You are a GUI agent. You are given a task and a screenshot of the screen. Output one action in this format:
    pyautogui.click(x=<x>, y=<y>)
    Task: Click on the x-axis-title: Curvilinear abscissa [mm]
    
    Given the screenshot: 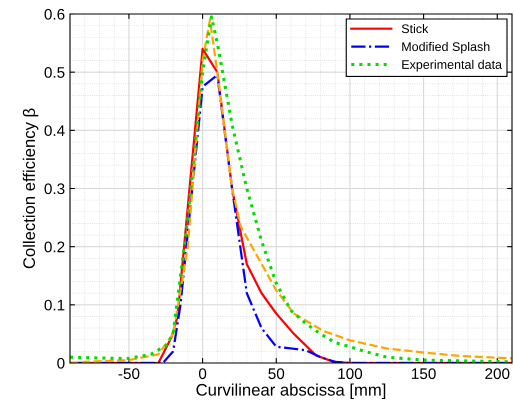 What is the action you would take?
    pyautogui.click(x=291, y=391)
    